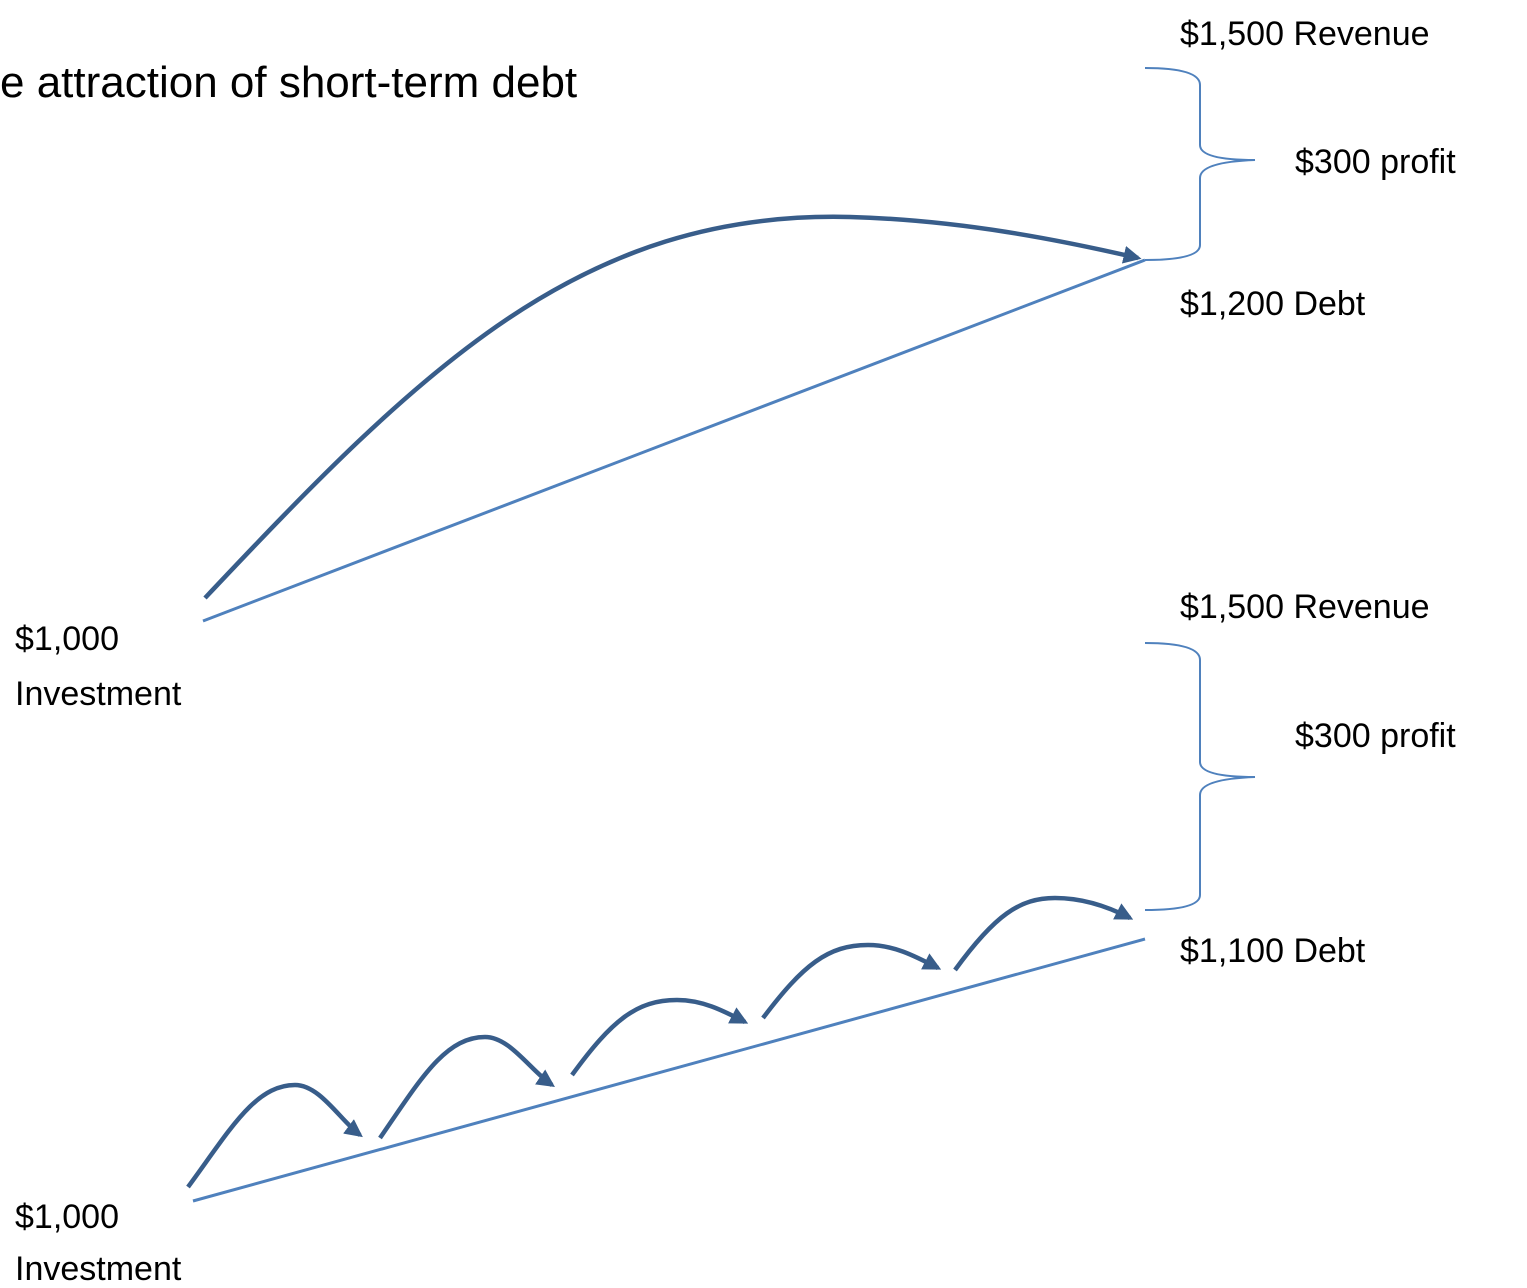 The height and width of the screenshot is (1288, 1527). I want to click on debt-label: $1,200 Debt, so click(1273, 304).